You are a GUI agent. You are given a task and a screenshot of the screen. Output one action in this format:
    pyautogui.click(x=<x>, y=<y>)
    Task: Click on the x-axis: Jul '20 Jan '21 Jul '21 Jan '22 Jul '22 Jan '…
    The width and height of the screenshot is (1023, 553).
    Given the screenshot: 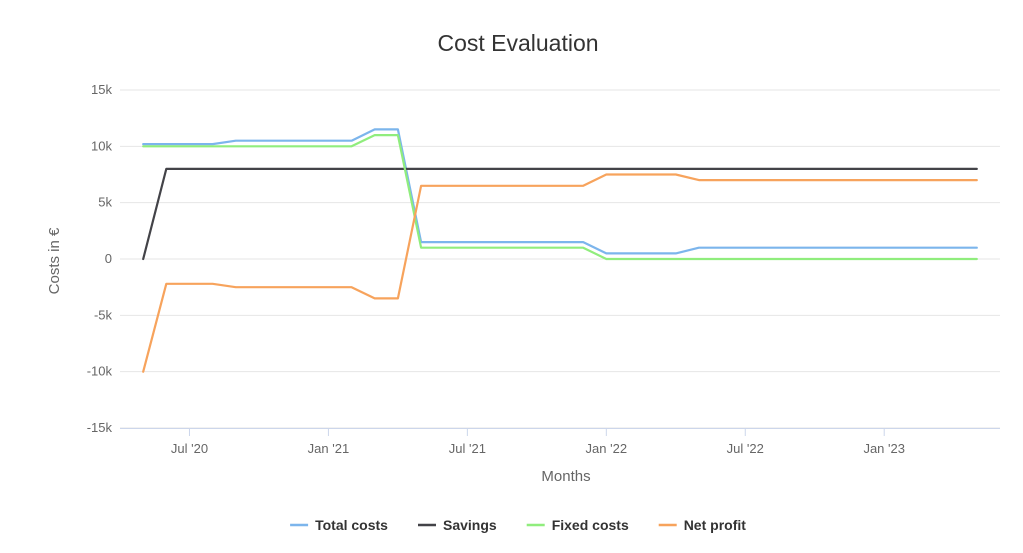 What is the action you would take?
    pyautogui.click(x=560, y=442)
    